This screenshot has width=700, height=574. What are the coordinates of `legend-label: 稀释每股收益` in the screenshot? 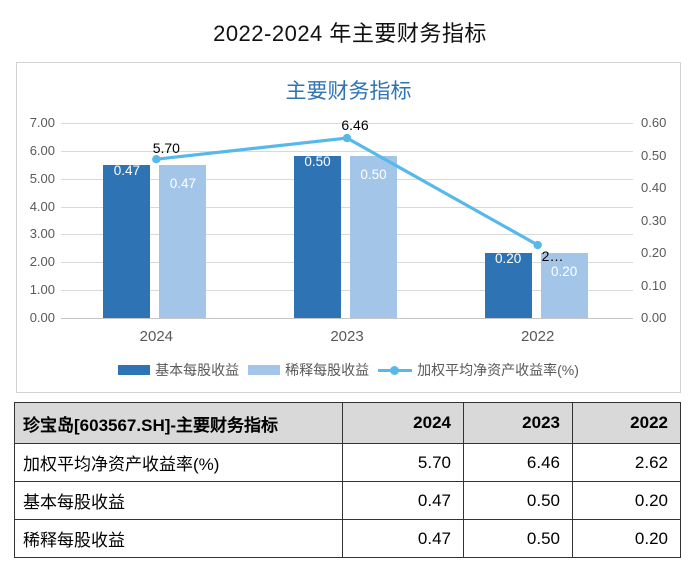 It's located at (327, 370).